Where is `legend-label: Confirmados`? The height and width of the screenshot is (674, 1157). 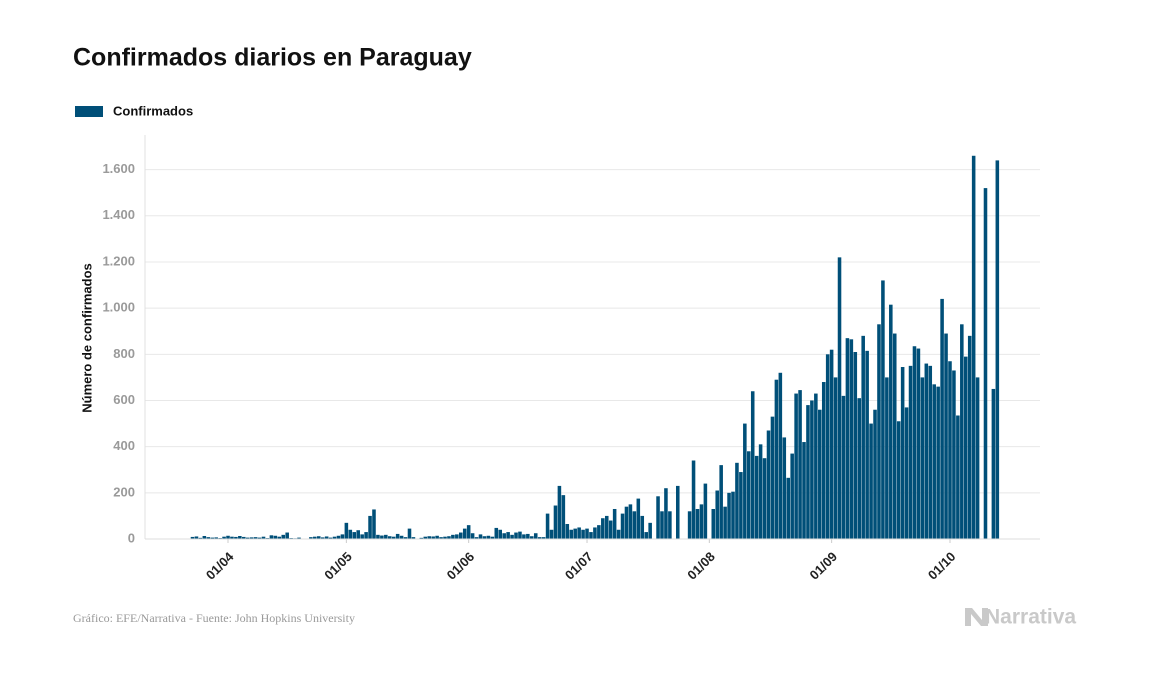
legend-label: Confirmados is located at coordinates (153, 110).